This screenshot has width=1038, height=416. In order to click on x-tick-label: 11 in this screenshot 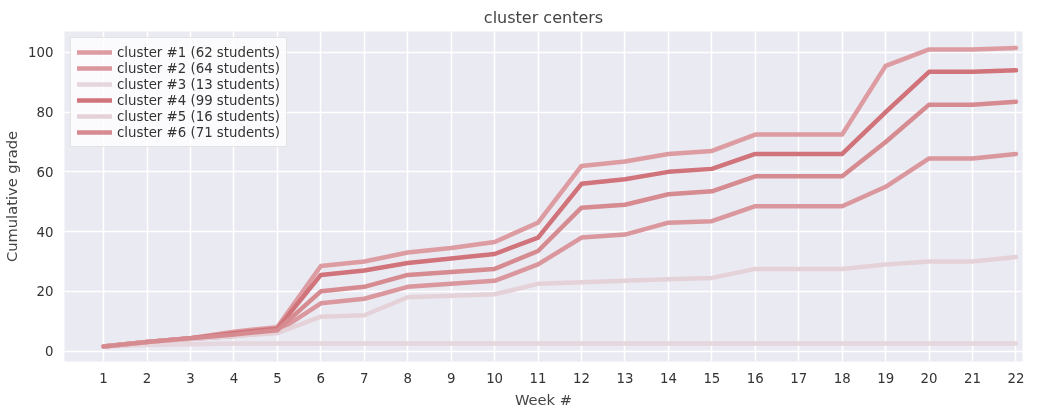, I will do `click(538, 378)`.